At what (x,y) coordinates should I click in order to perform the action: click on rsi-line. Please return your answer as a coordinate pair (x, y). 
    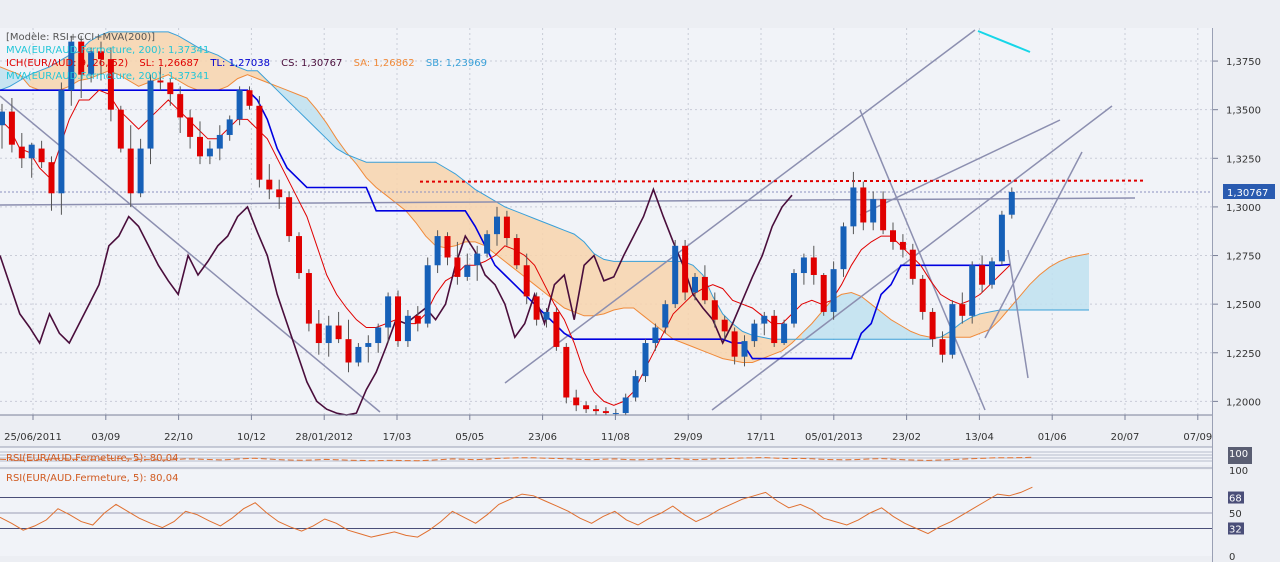
    Looking at the image, I should click on (516, 512).